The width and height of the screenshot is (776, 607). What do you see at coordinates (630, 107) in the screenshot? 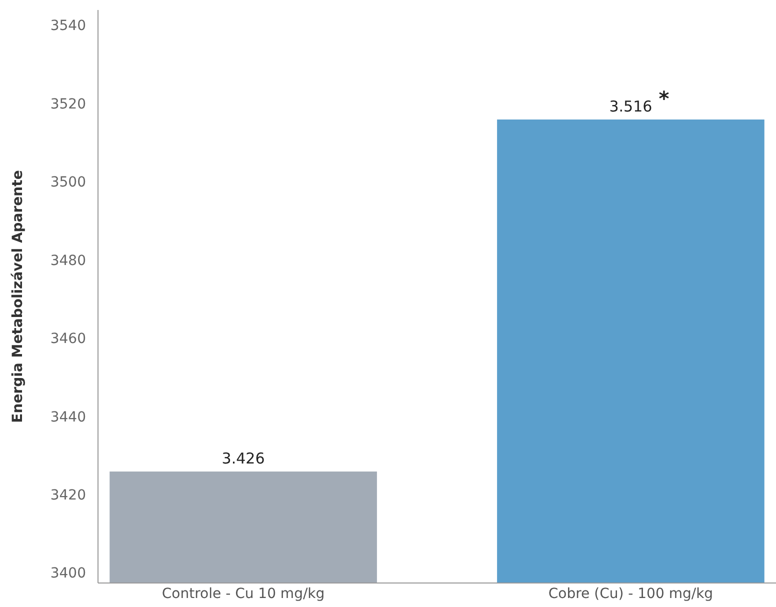
I see `data-label: 3.516` at bounding box center [630, 107].